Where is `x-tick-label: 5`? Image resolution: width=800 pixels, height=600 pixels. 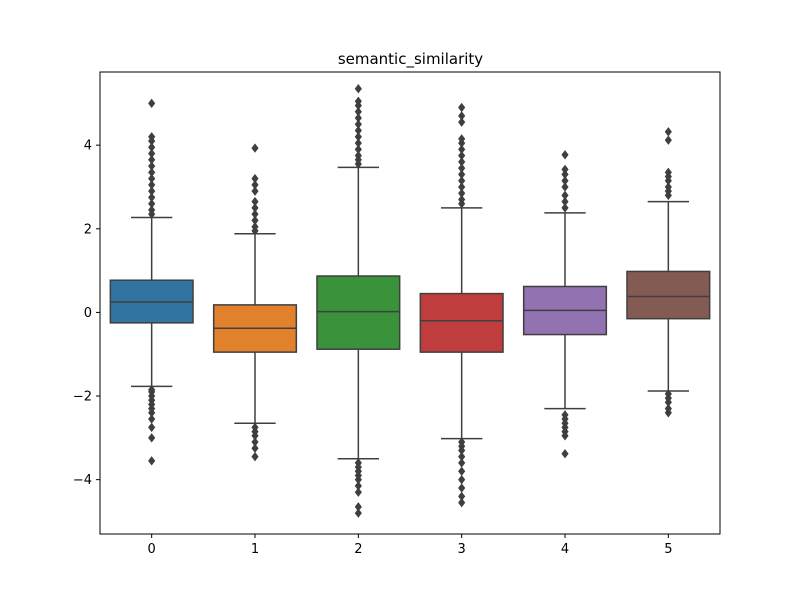 x-tick-label: 5 is located at coordinates (668, 549).